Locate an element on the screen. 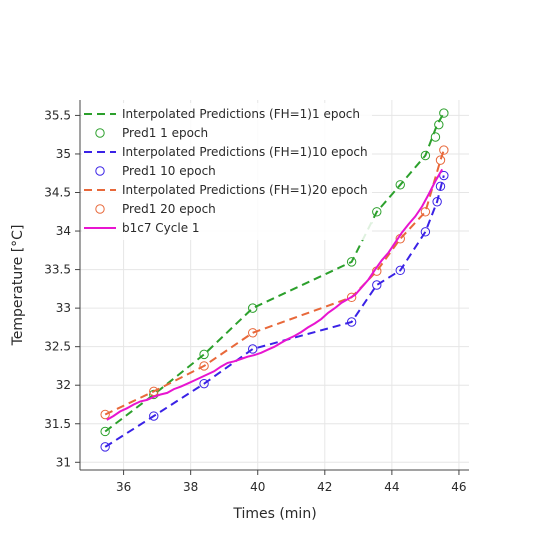  y-tick-label: 31.5 is located at coordinates (57, 424).